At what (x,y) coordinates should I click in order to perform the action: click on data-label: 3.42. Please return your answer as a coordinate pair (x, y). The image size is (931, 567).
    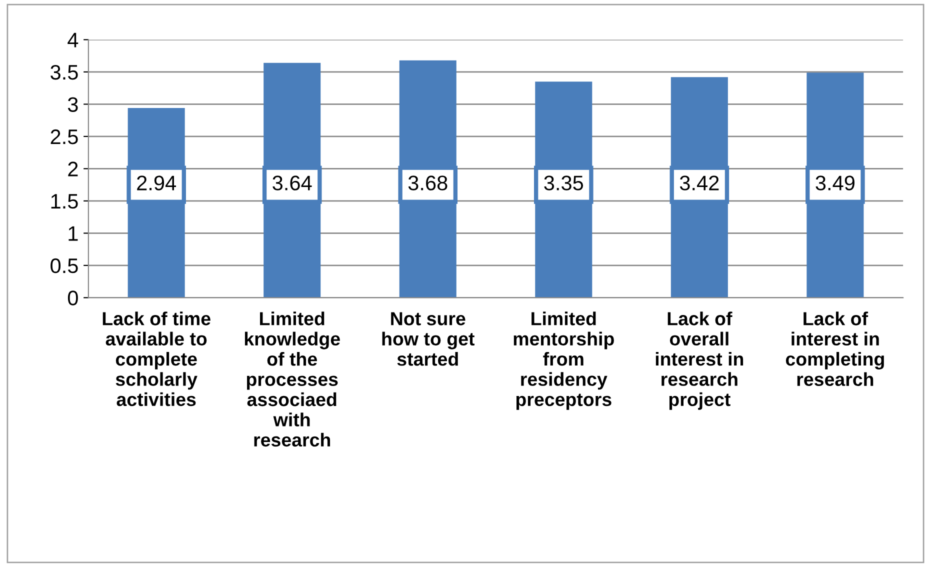
    Looking at the image, I should click on (699, 183).